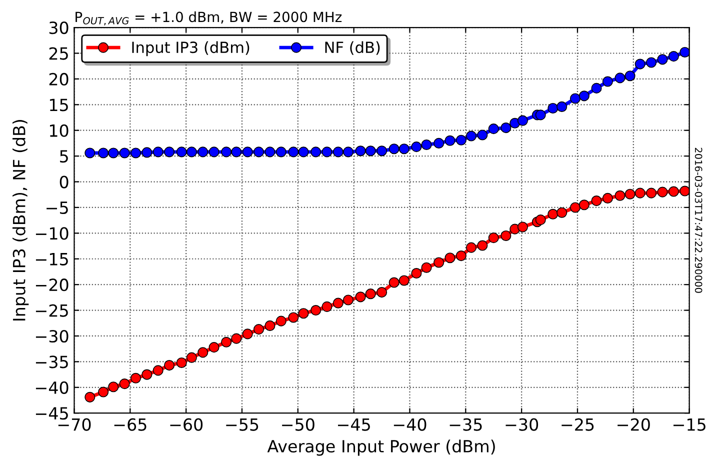  What do you see at coordinates (130, 424) in the screenshot?
I see `x-tick-label: −65` at bounding box center [130, 424].